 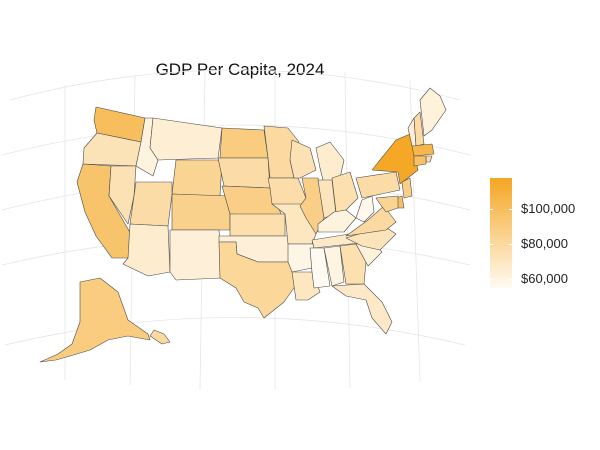 What do you see at coordinates (345, 192) in the screenshot?
I see `state-oh` at bounding box center [345, 192].